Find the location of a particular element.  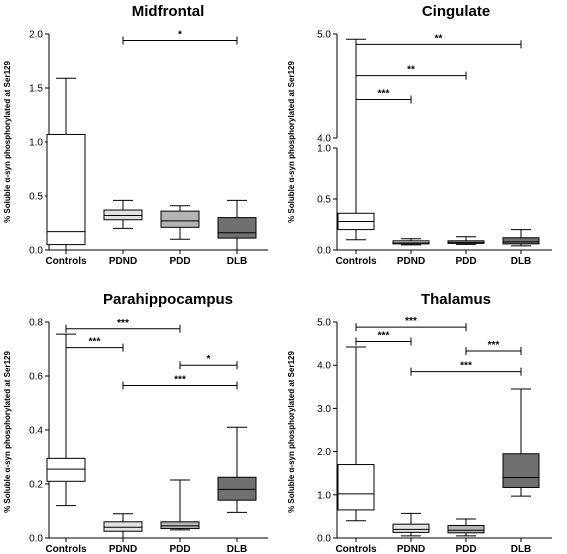

chart-title: Midfrontal is located at coordinates (168, 11).